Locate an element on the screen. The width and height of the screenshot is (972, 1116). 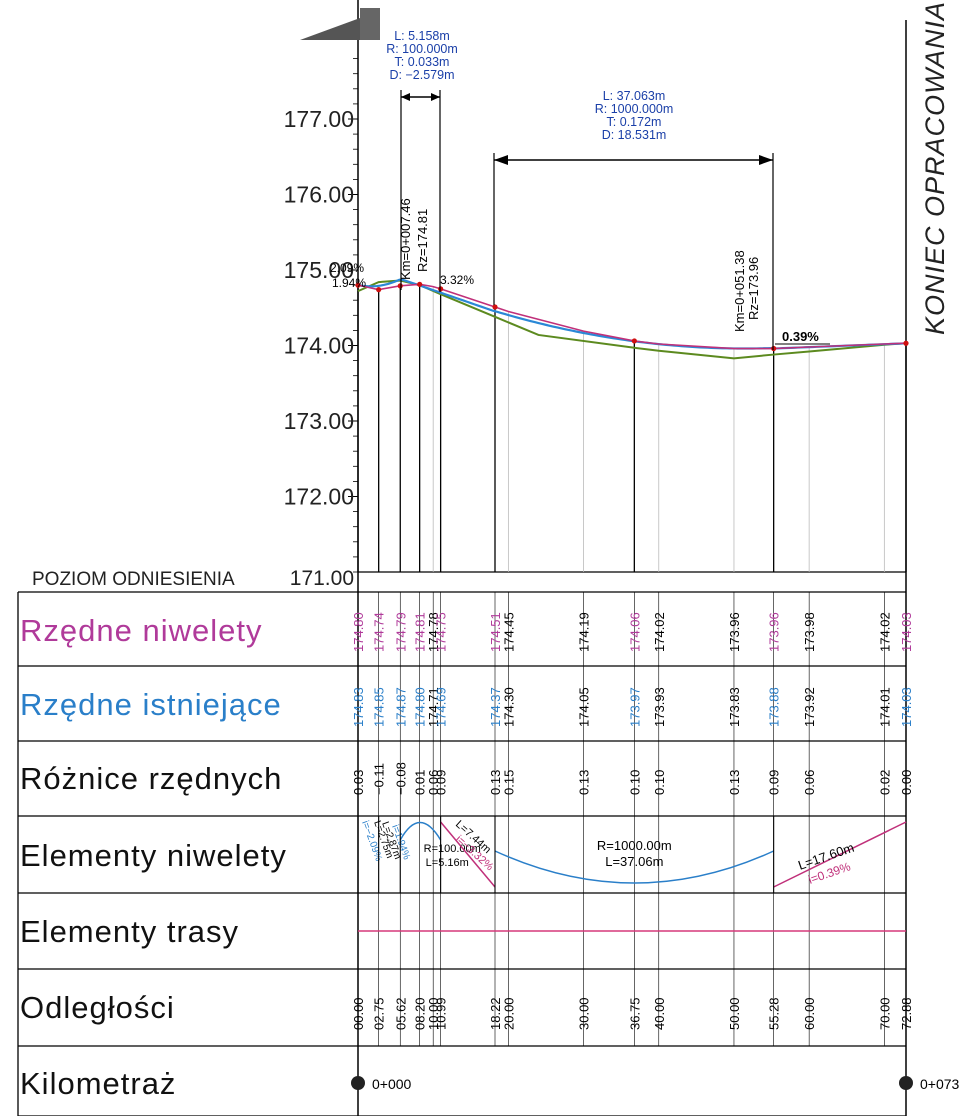
title-block is located at coordinates (370, 24).